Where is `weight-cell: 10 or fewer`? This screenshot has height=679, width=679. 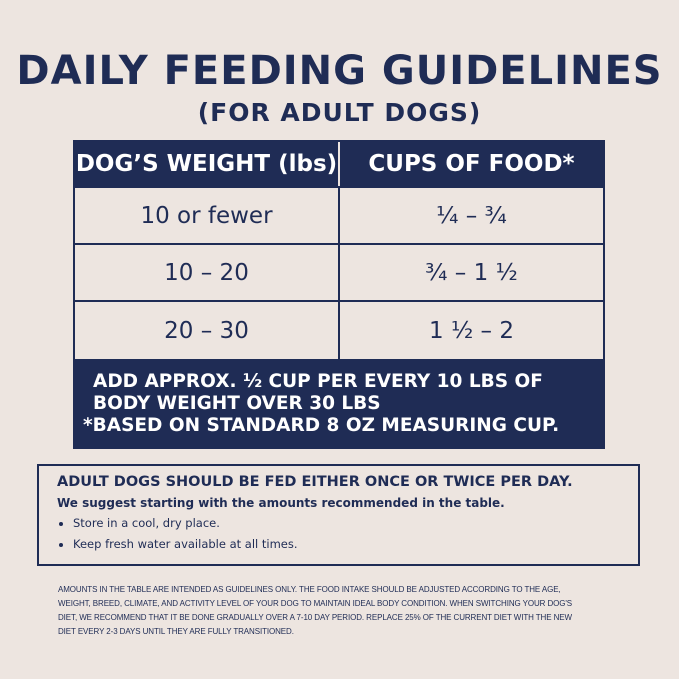 weight-cell: 10 or fewer is located at coordinates (206, 215).